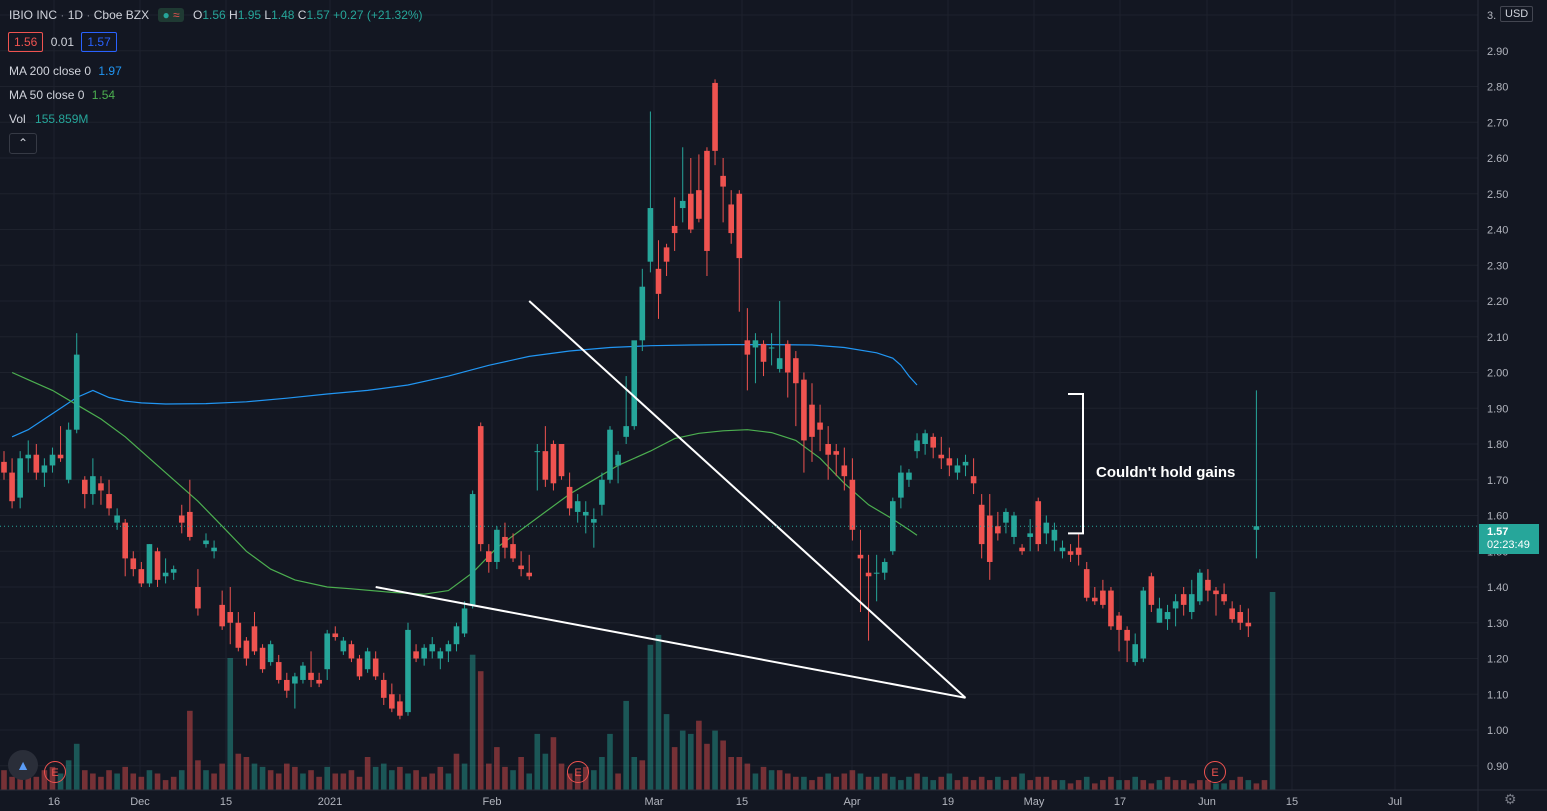 This screenshot has height=811, width=1547. Describe the element at coordinates (62, 95) in the screenshot. I see `ma50-legend: MA 50 close 0 1.54` at that location.